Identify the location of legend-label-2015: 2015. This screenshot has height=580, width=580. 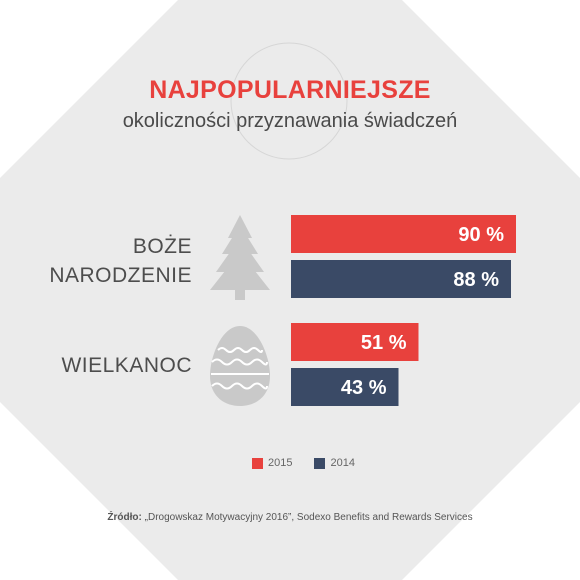
(280, 463).